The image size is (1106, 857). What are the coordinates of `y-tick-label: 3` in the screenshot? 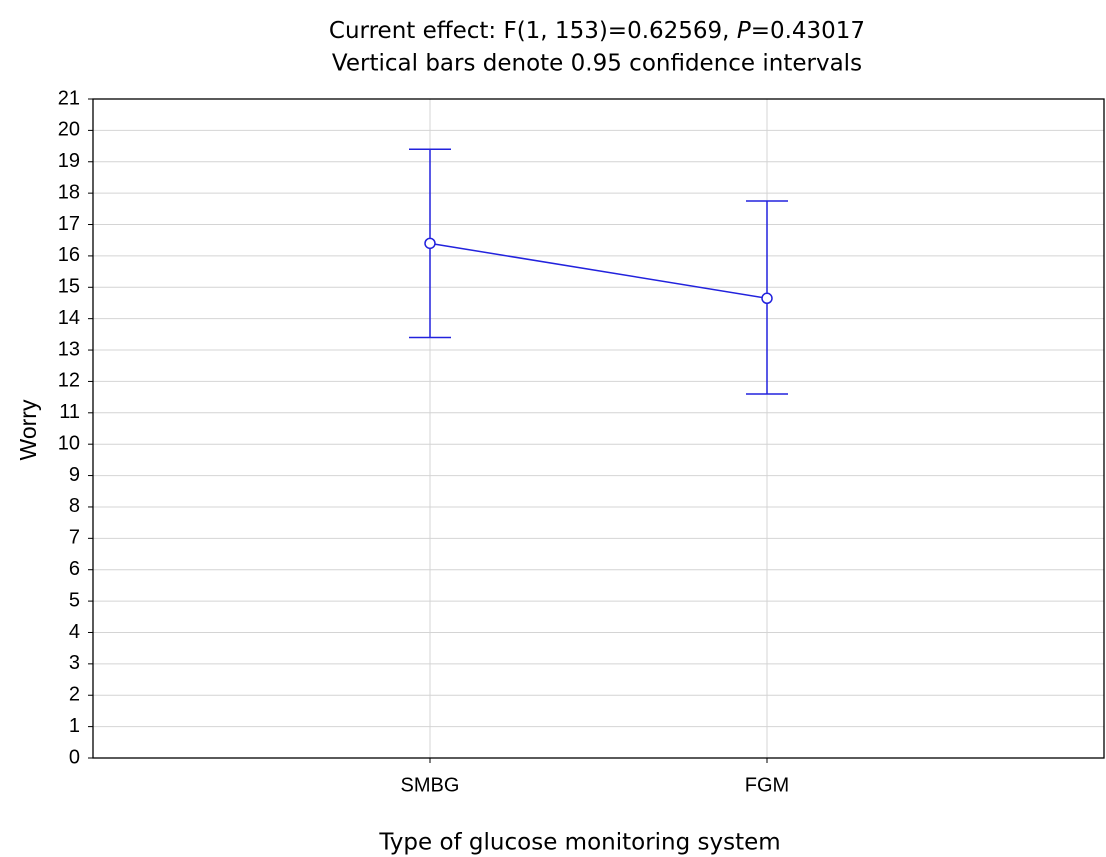 It's located at (74, 663).